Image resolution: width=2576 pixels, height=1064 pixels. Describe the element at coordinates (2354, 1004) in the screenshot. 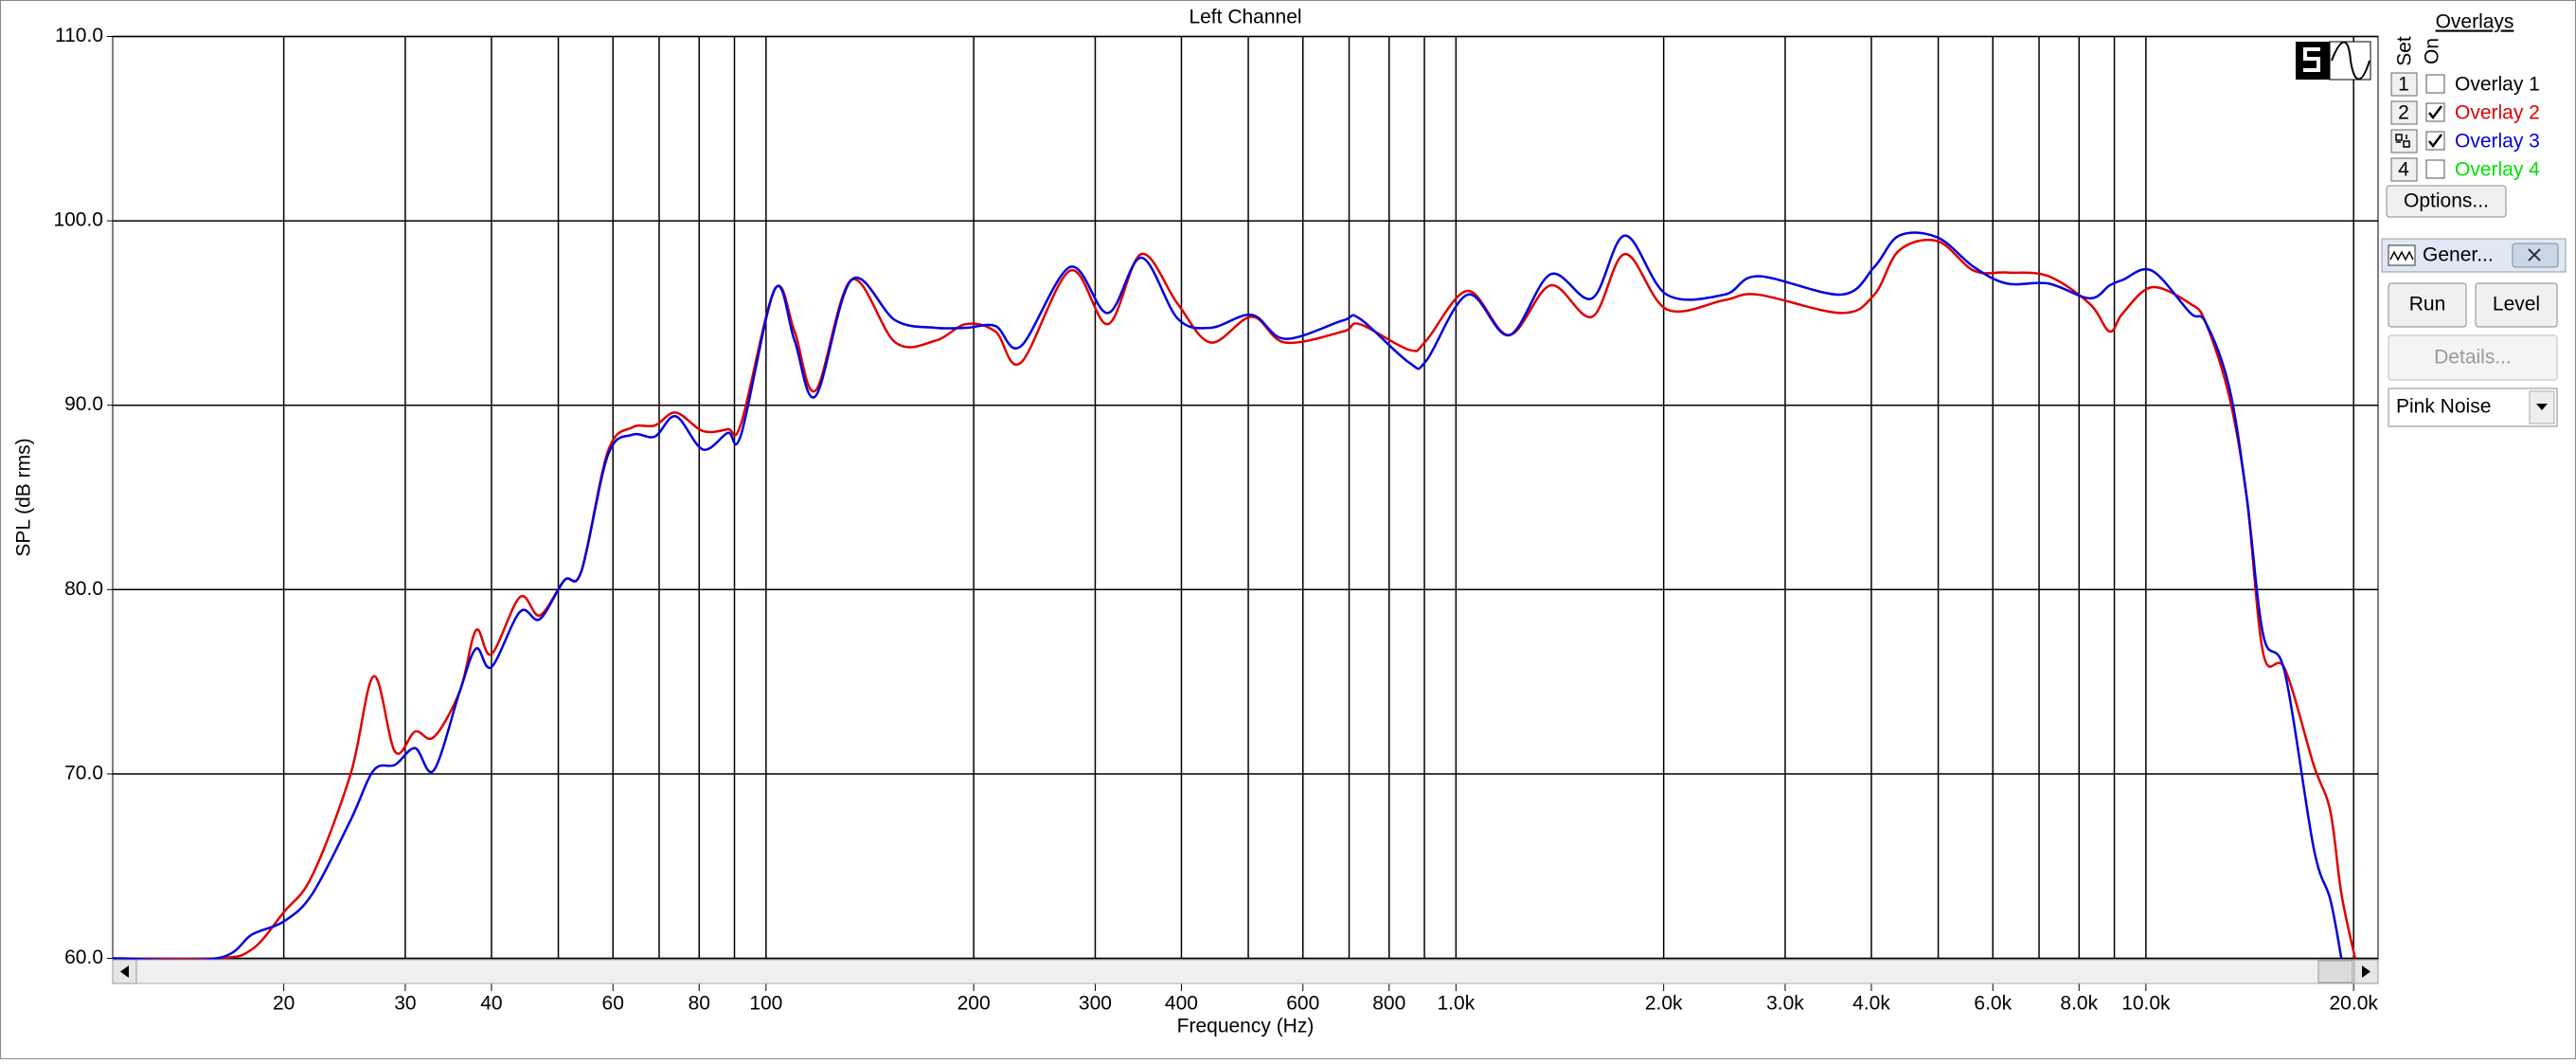

I see `x-tick-label: 20.0k` at that location.